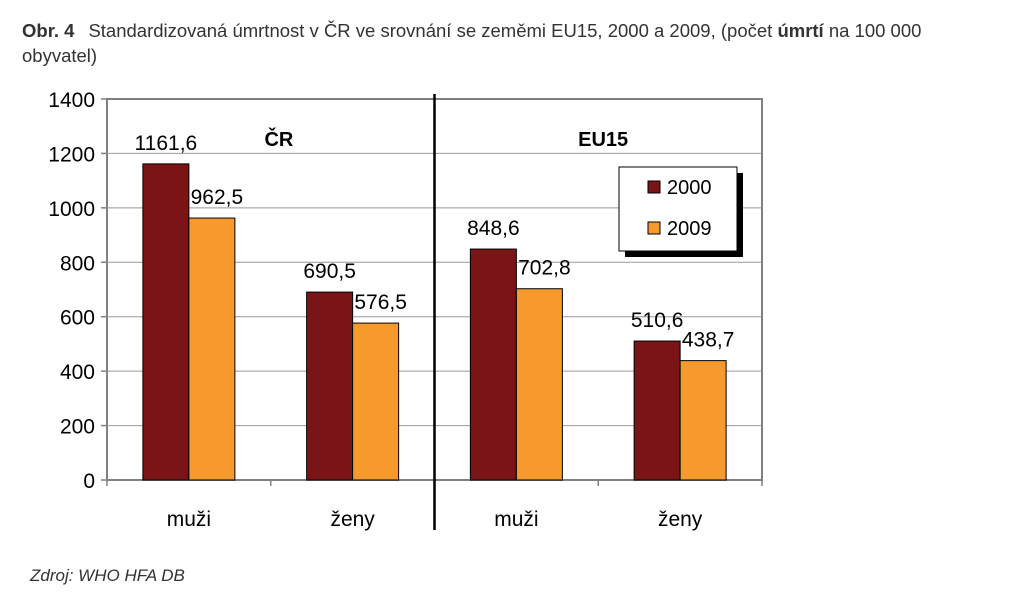 The width and height of the screenshot is (1024, 605). I want to click on y-tick-label: 1200, so click(71, 154).